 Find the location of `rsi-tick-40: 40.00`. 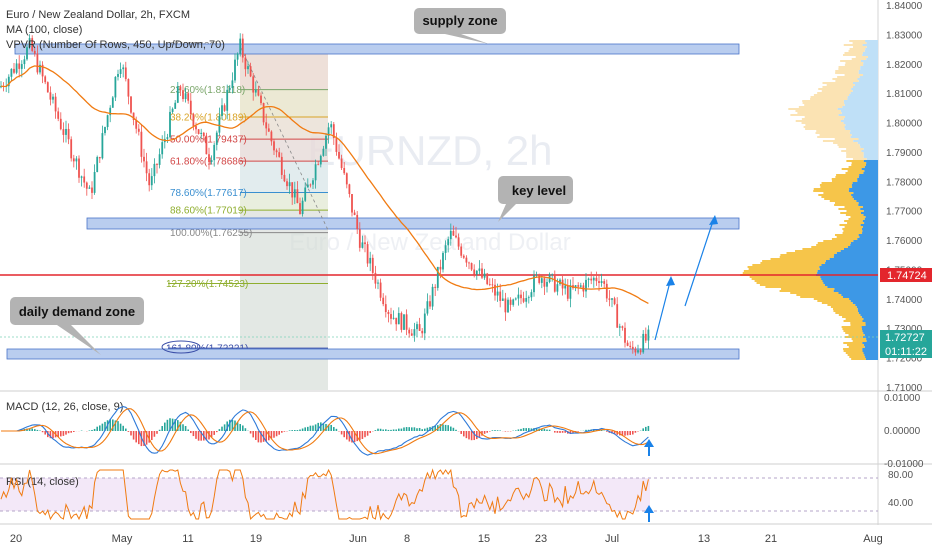

rsi-tick-40: 40.00 is located at coordinates (900, 503).